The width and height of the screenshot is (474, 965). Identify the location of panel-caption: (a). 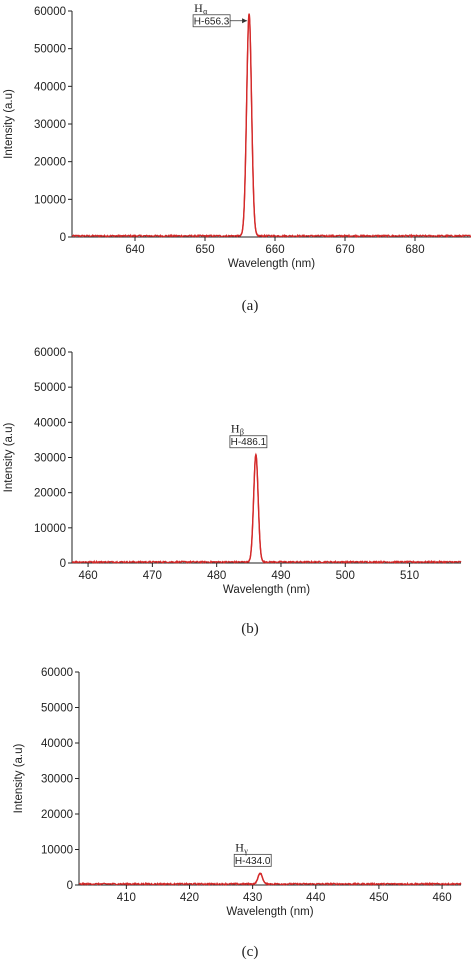
(250, 306).